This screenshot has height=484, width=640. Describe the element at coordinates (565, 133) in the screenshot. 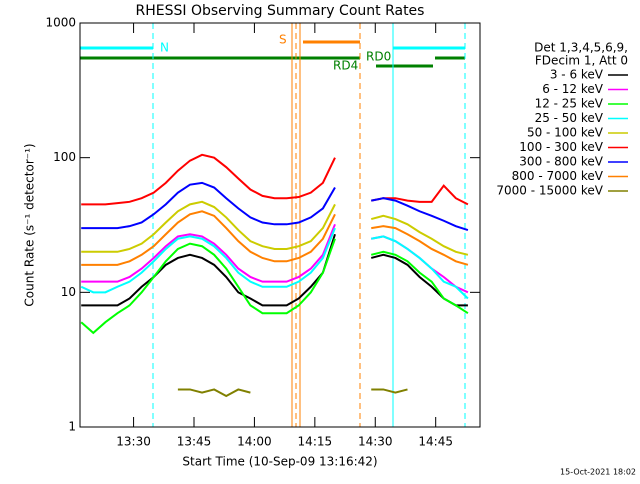

I see `legend-label: 50 - 100 keV` at that location.